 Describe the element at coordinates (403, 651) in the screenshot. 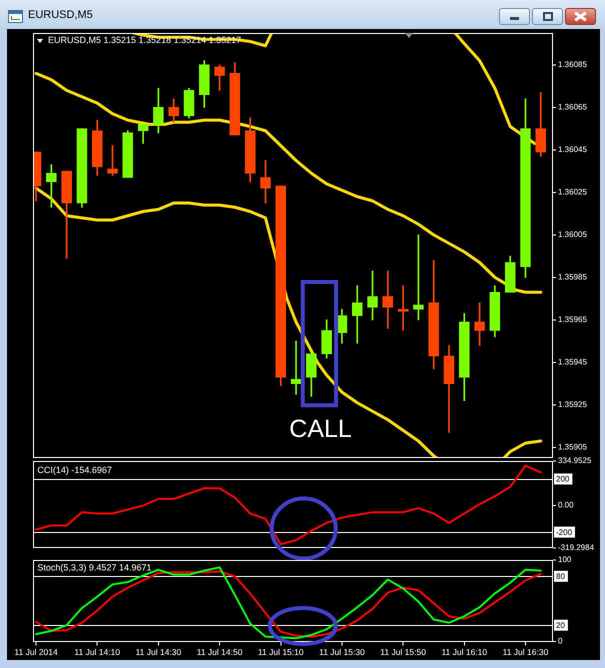

I see `x-tick-label: 11 Jul 15:50` at that location.